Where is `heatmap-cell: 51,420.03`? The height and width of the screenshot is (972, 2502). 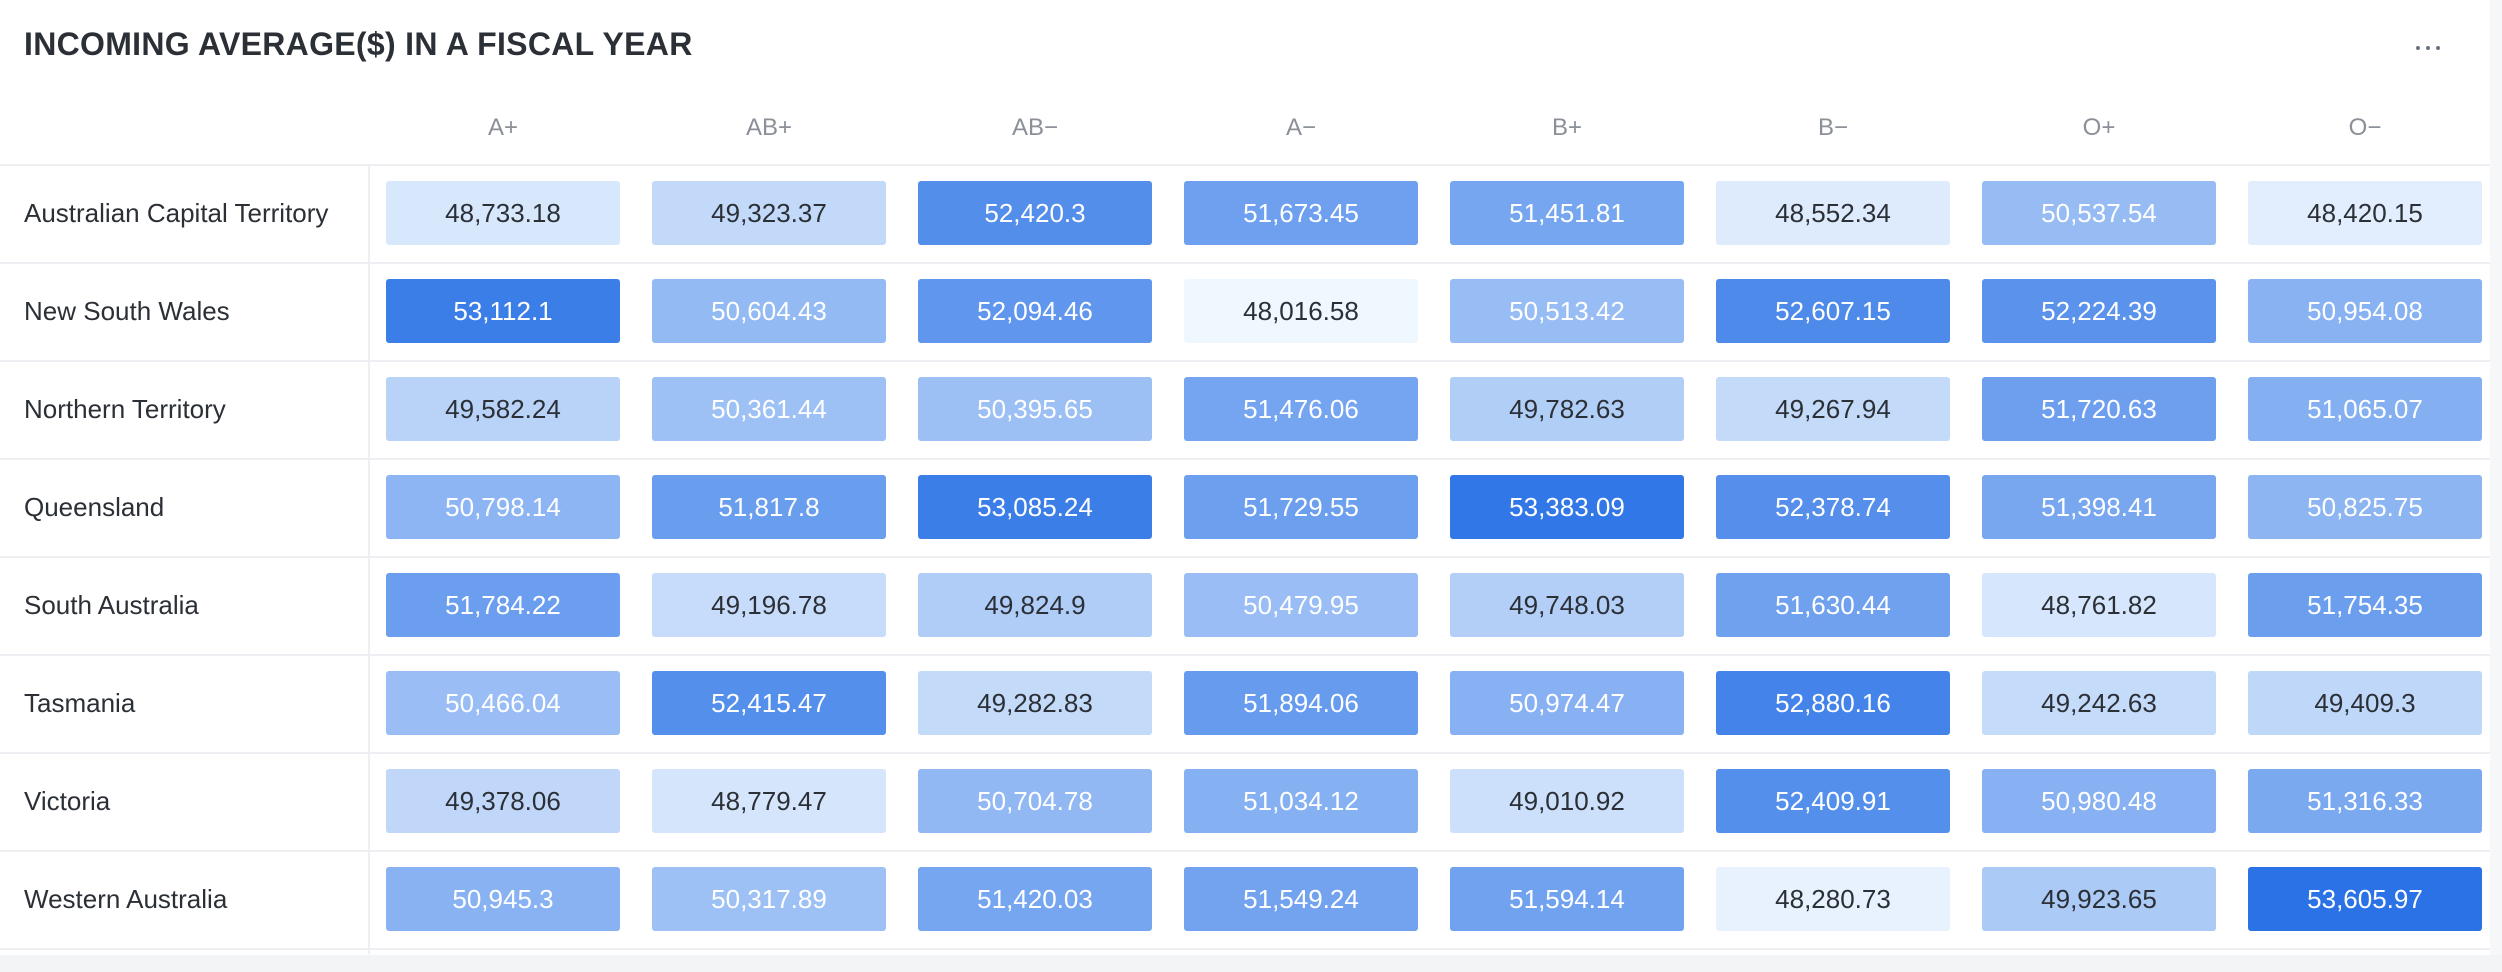 heatmap-cell: 51,420.03 is located at coordinates (1035, 899).